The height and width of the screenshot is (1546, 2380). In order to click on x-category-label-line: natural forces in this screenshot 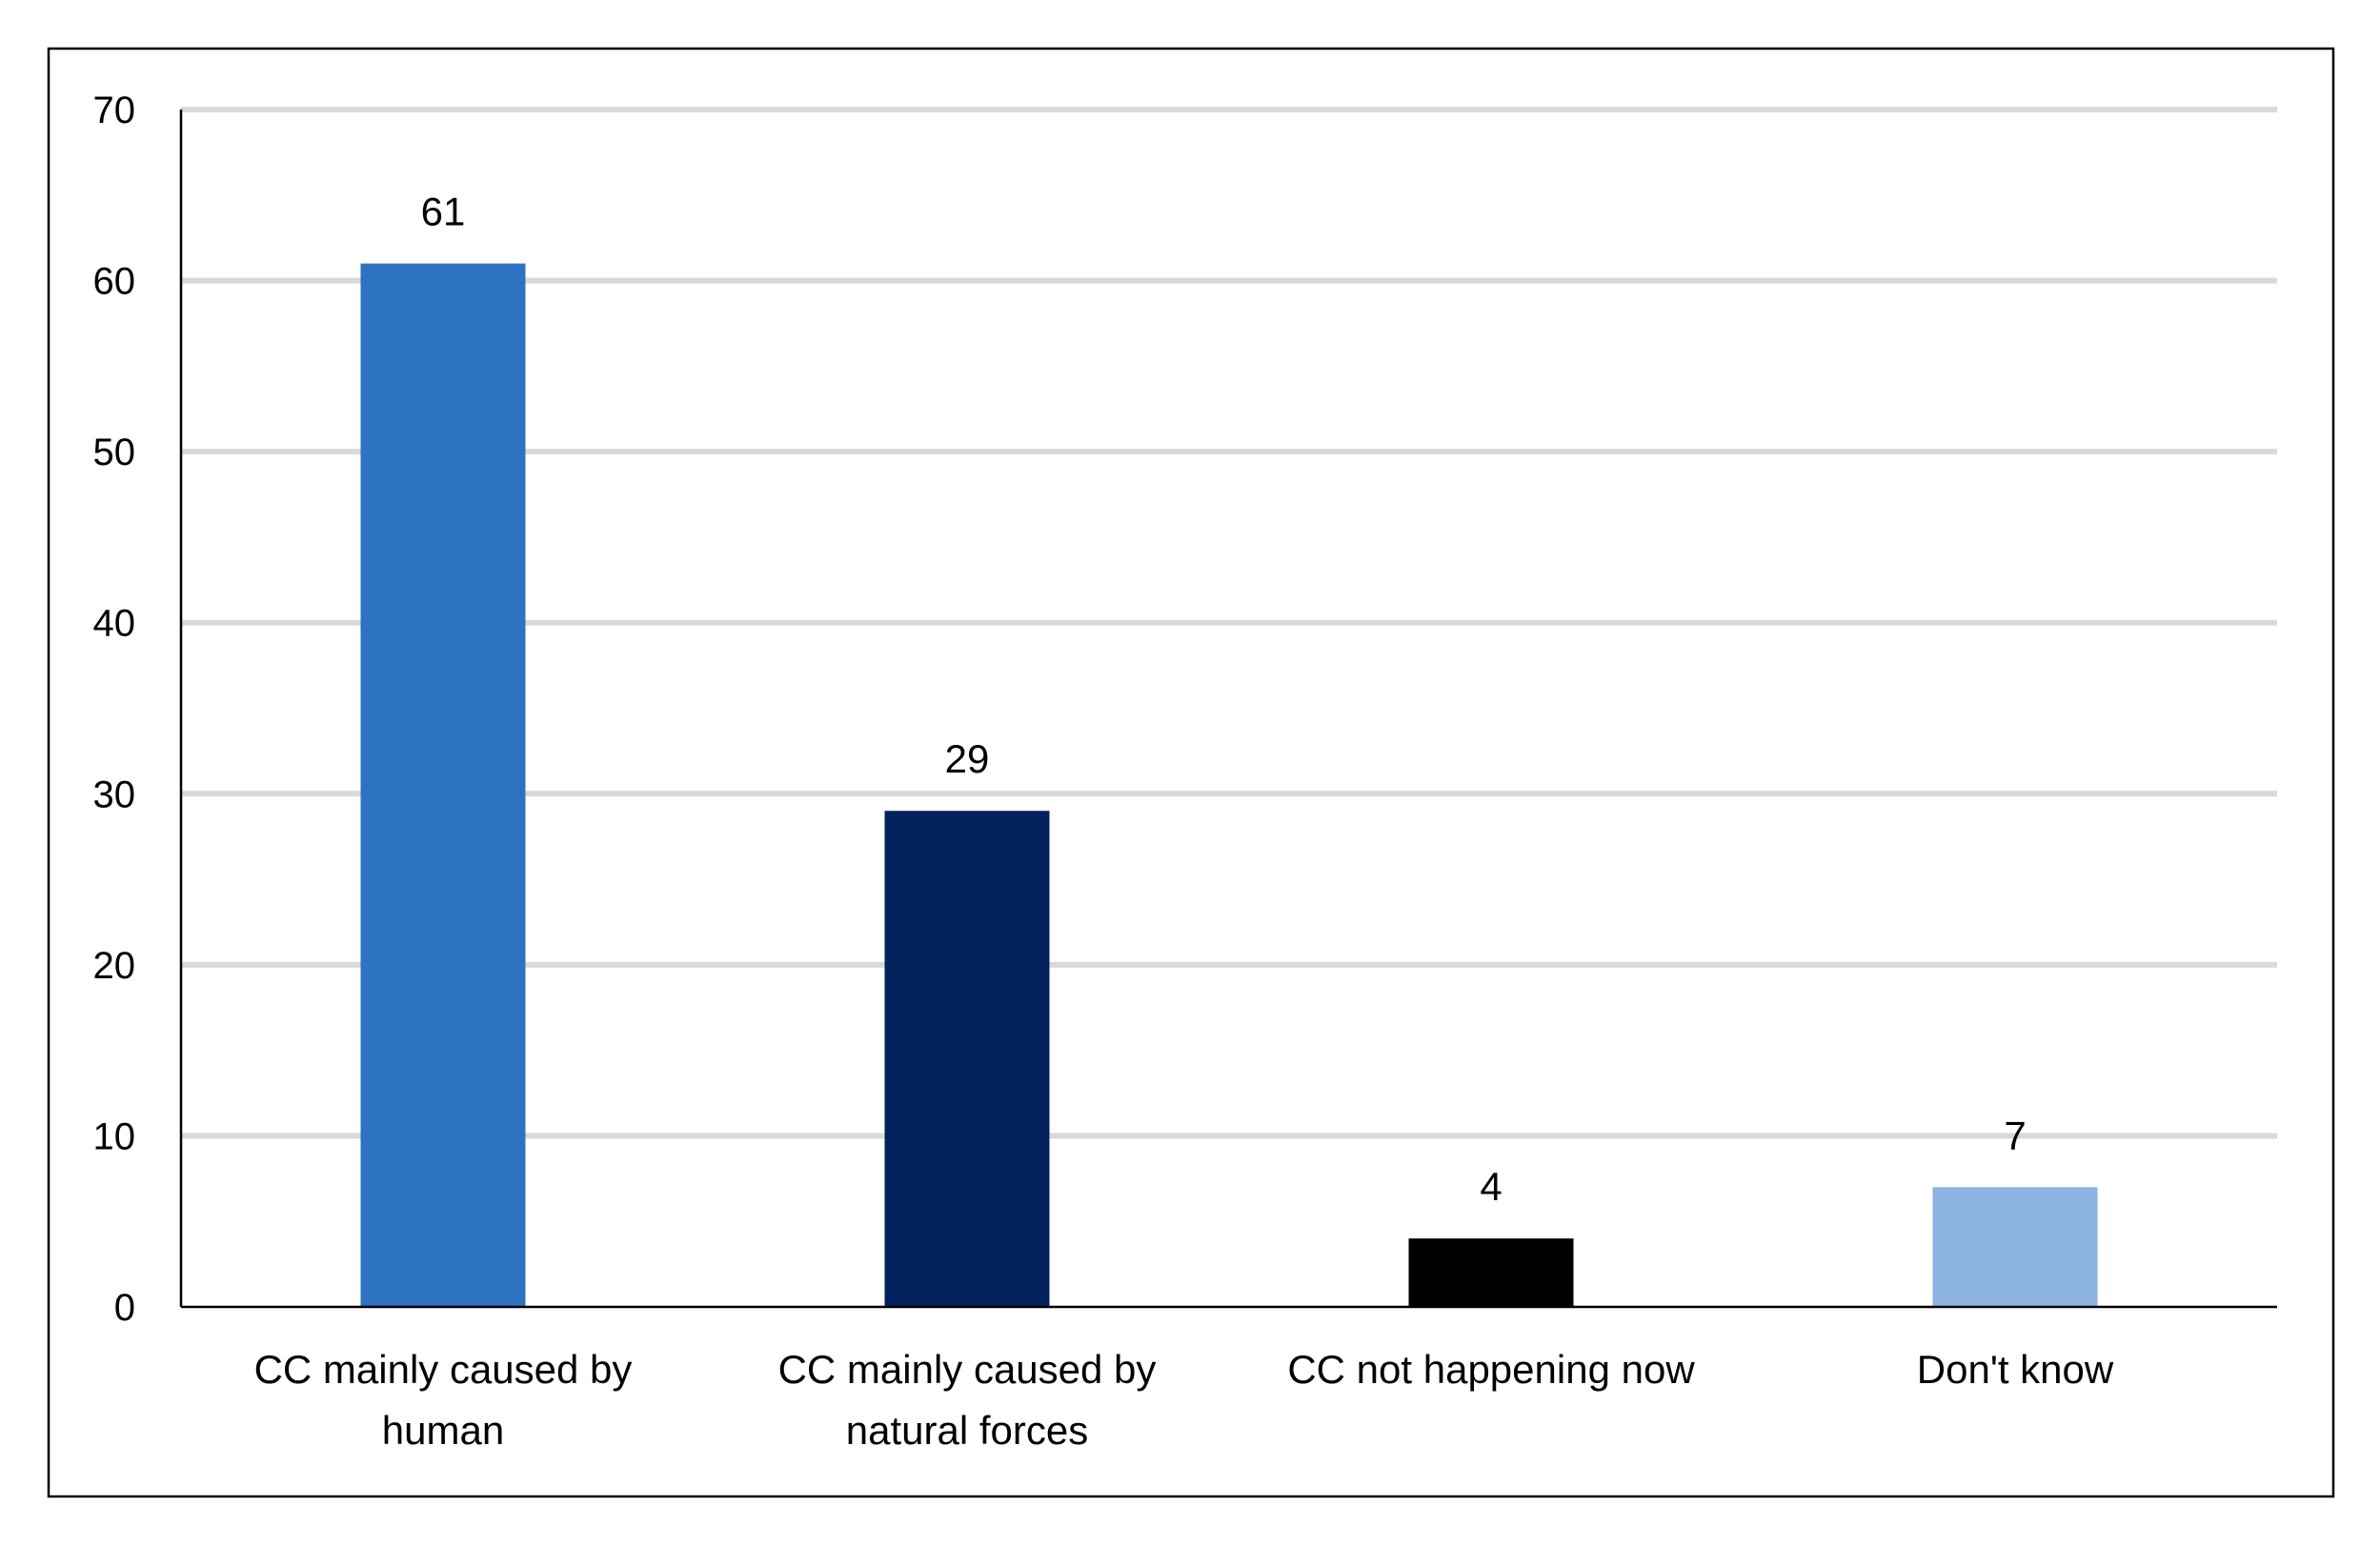, I will do `click(967, 1430)`.